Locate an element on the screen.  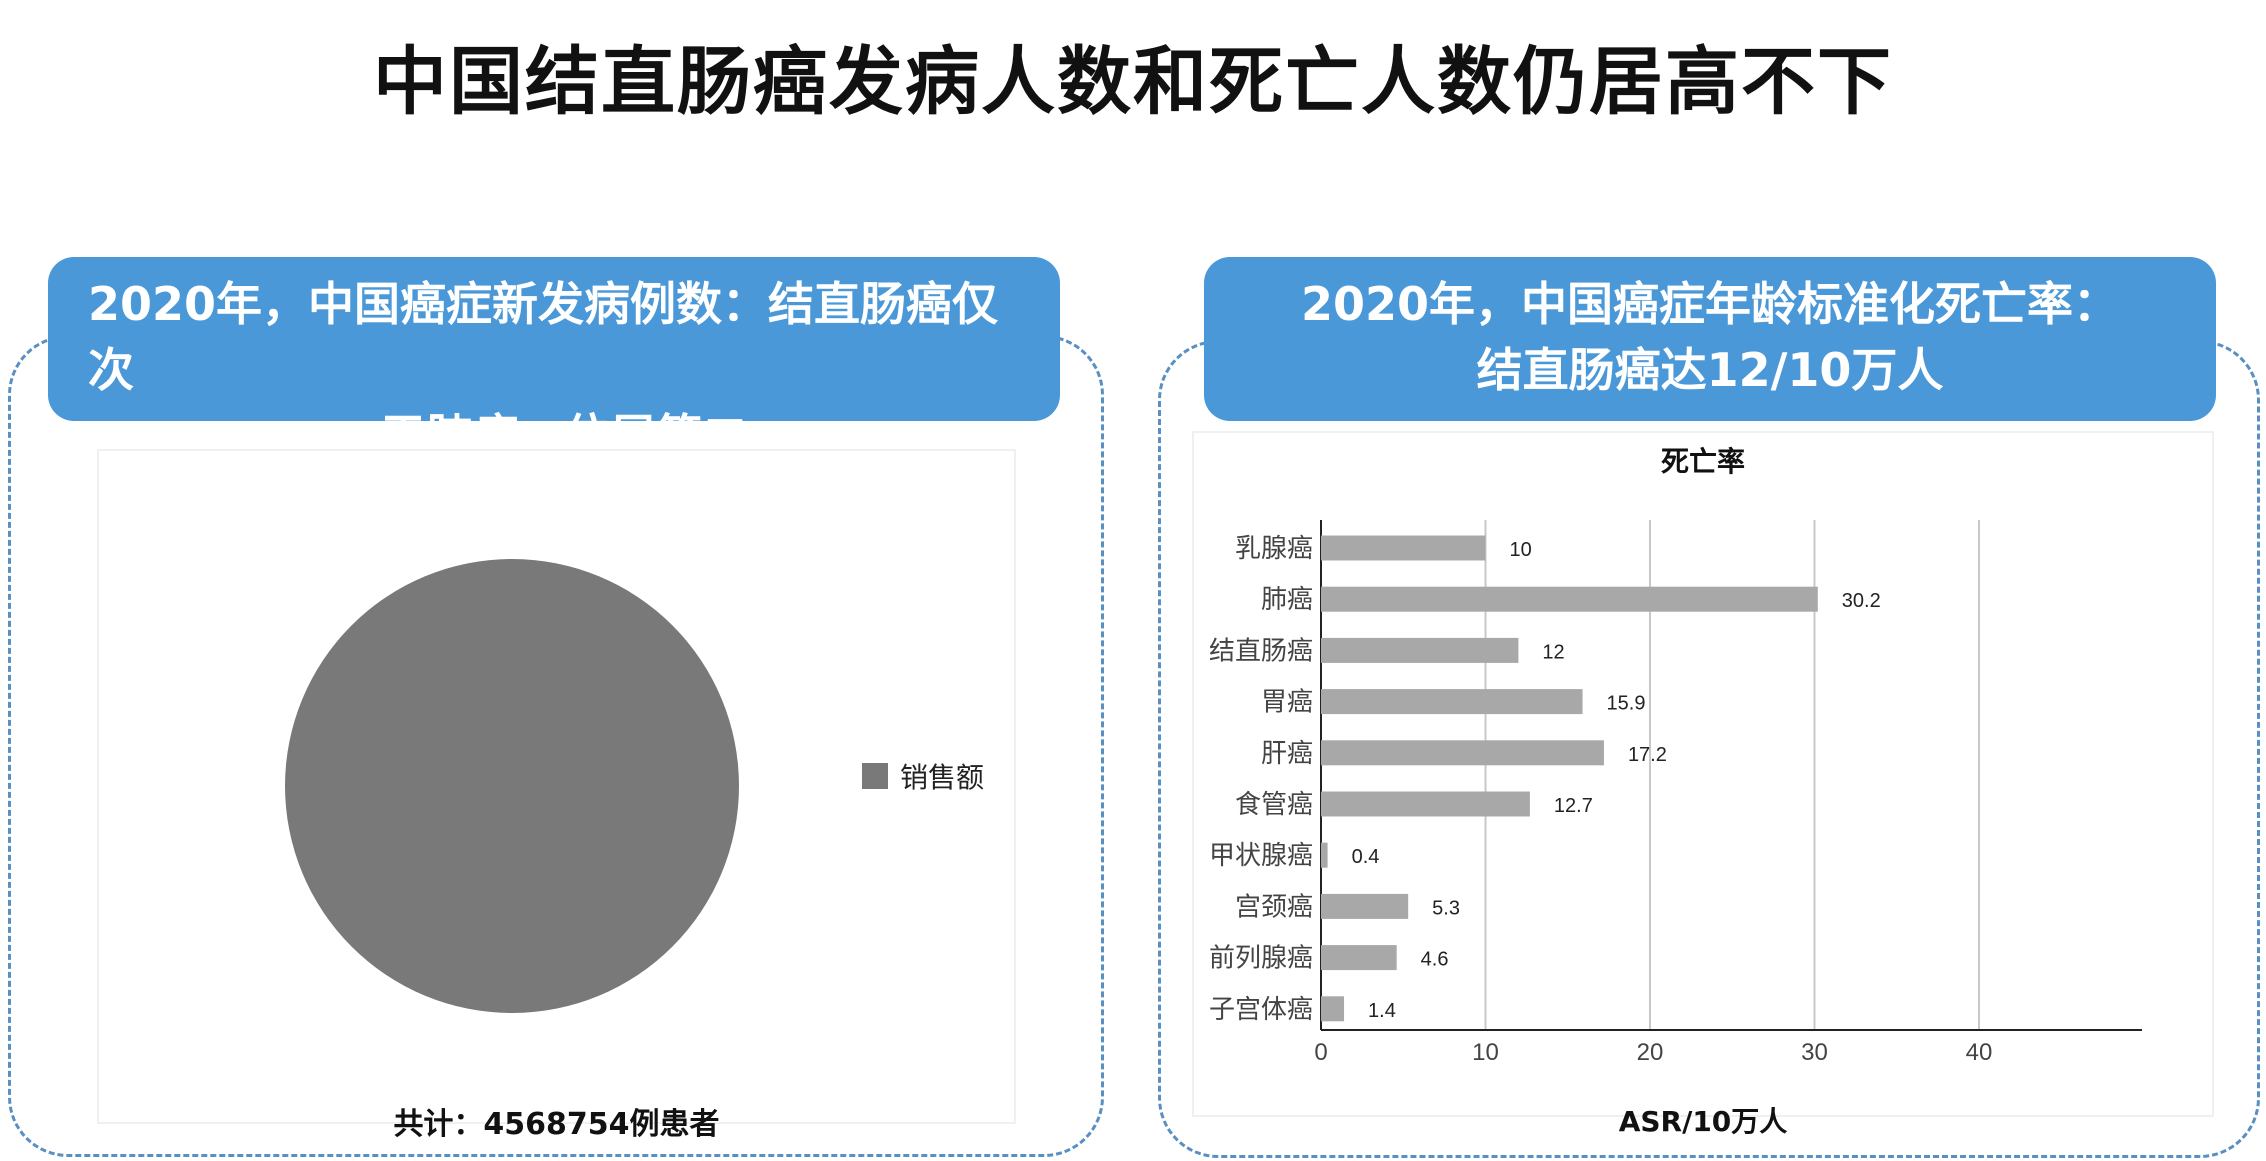
right-panel-header: 2020年，中国癌症年龄标准化死亡率： 结直肠癌达12/10万人 is located at coordinates (1710, 339).